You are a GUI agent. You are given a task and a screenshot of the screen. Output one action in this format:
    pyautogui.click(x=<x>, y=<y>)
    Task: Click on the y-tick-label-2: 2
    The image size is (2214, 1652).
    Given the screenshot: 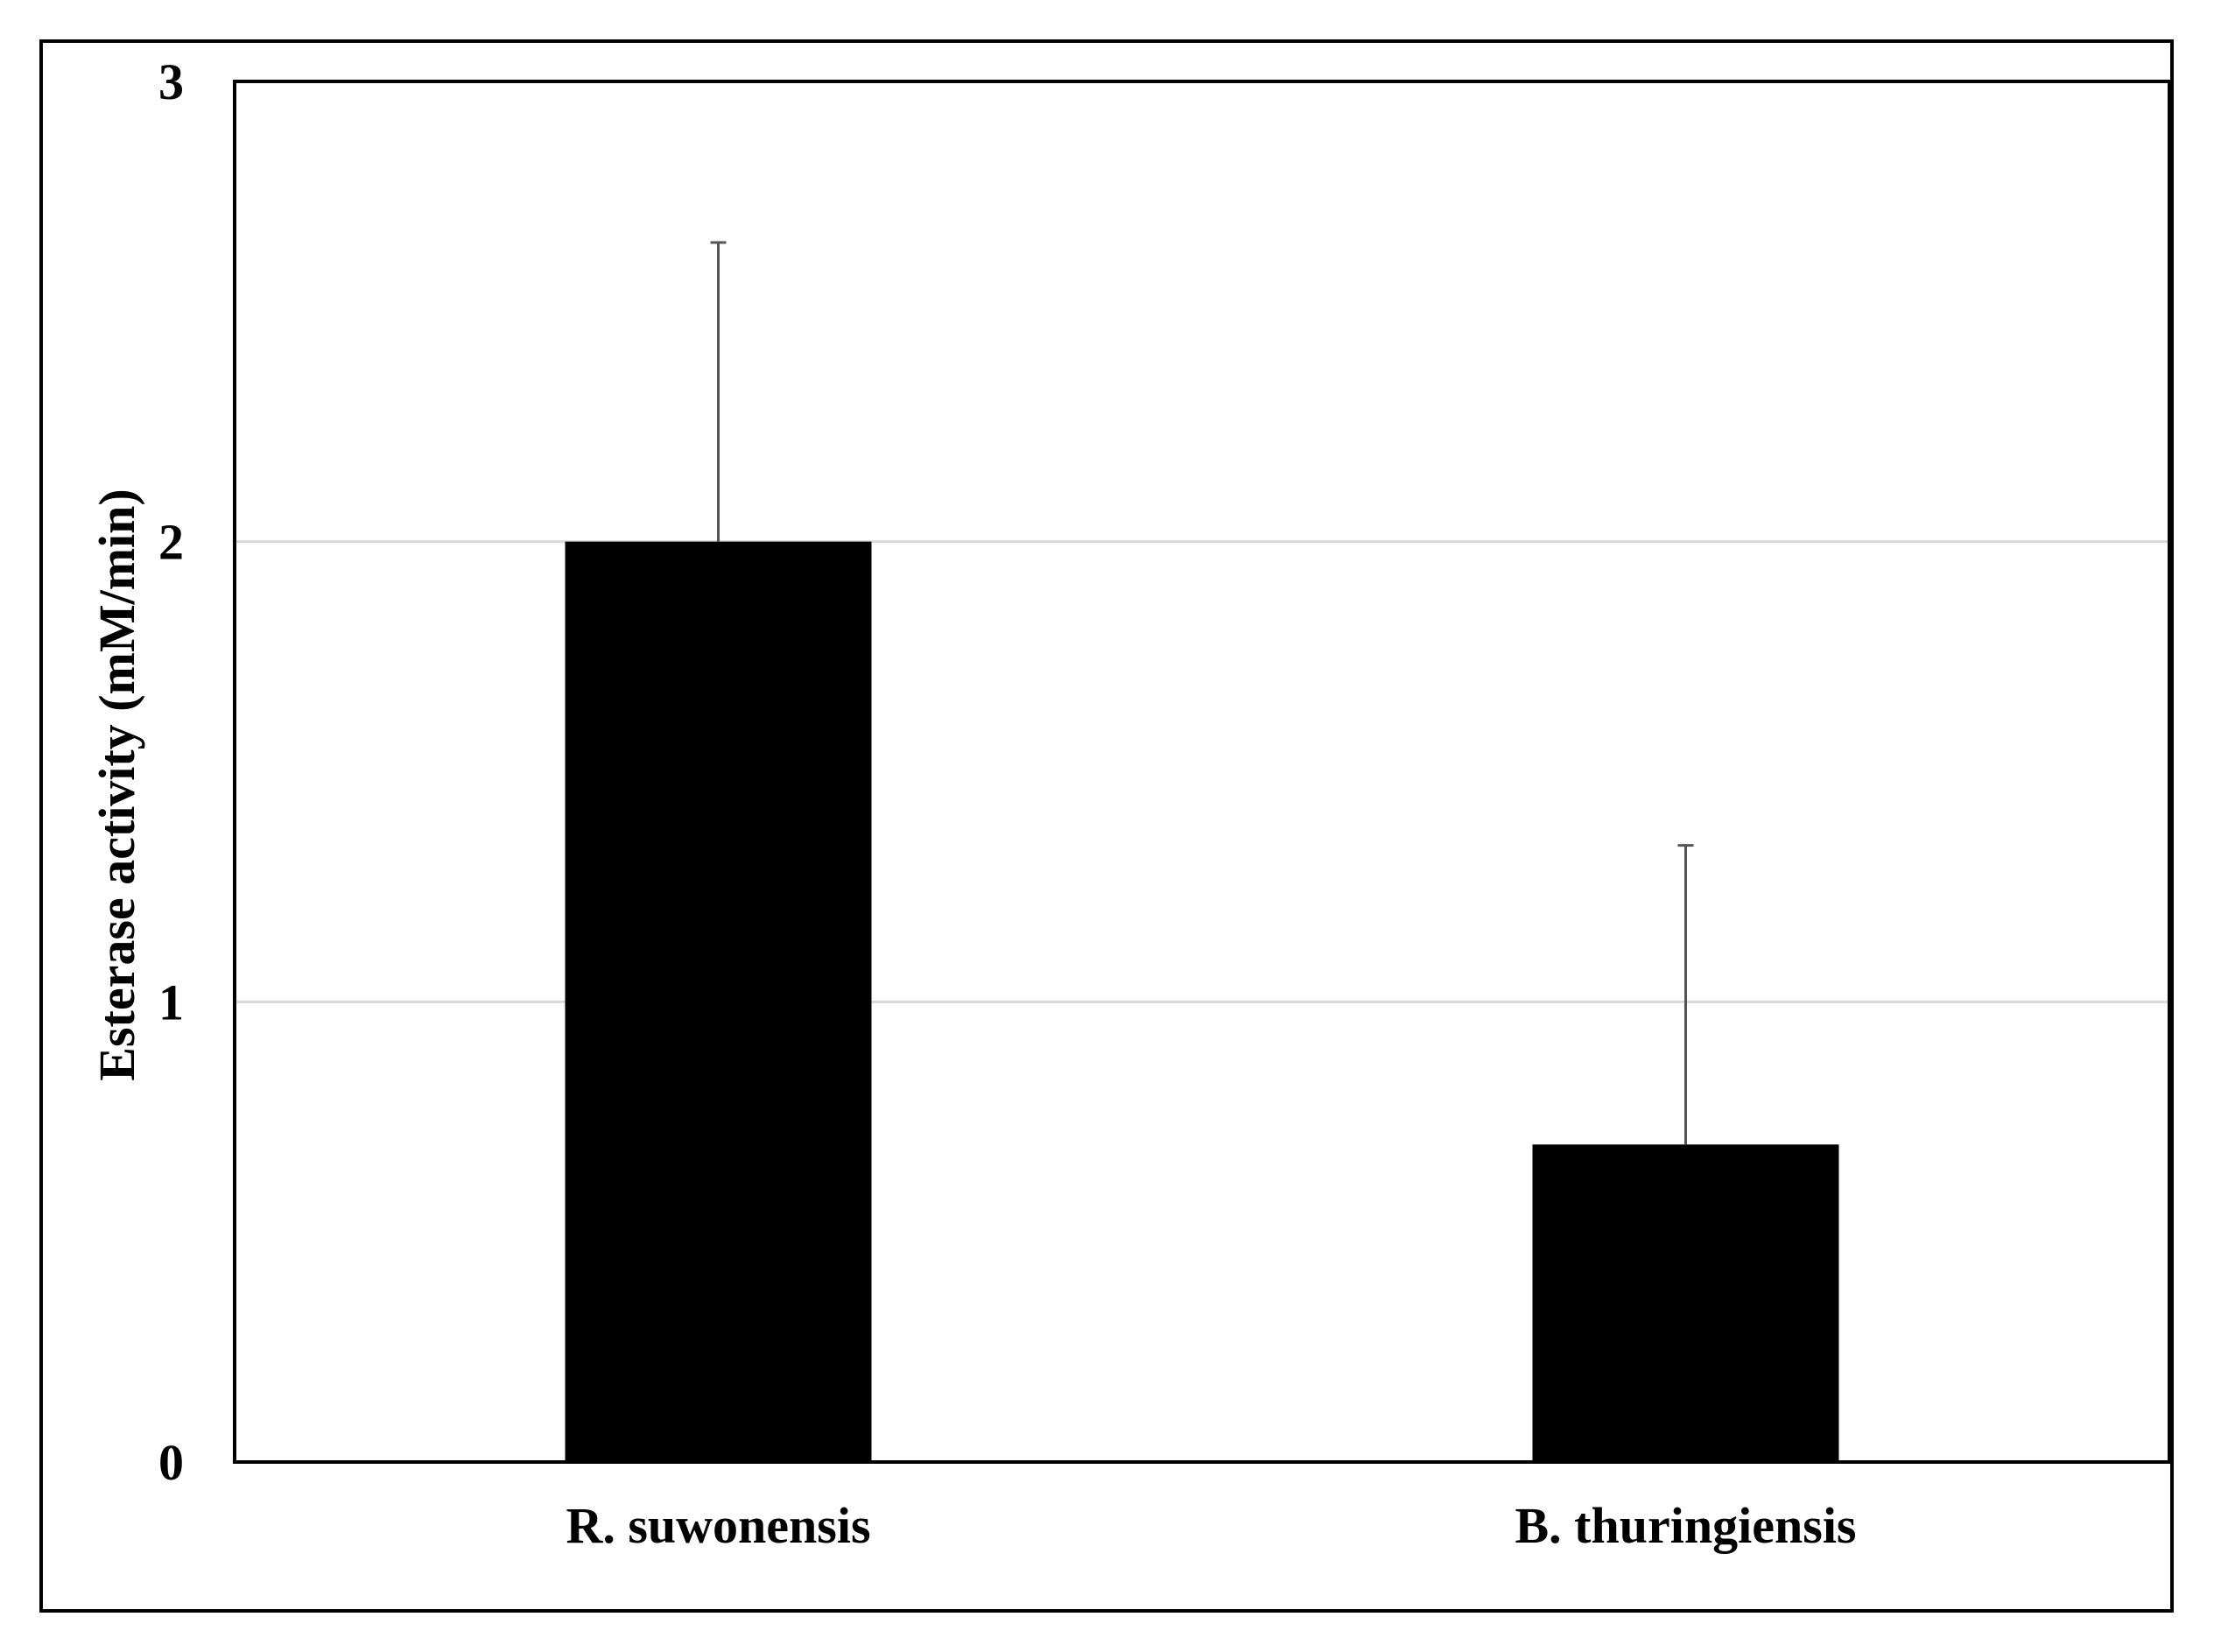 What is the action you would take?
    pyautogui.click(x=171, y=542)
    